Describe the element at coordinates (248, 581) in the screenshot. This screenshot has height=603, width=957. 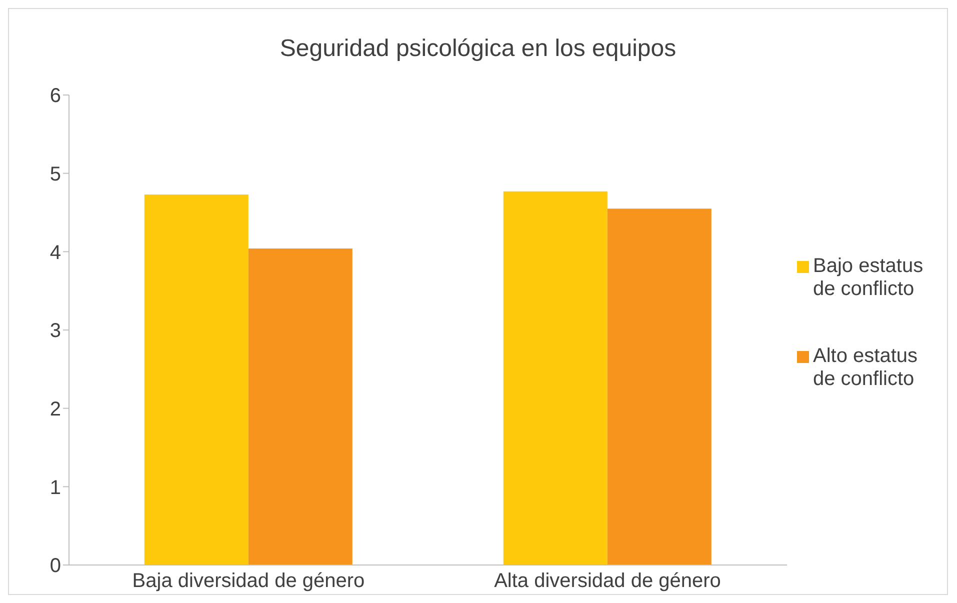
I see `x-tick-label: Baja diversidad de género` at that location.